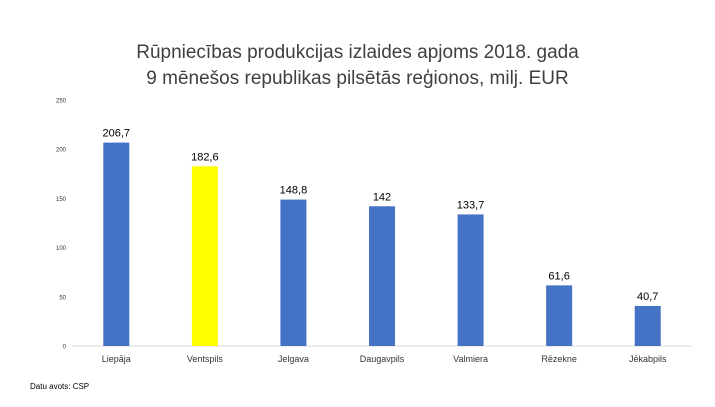 This screenshot has width=715, height=407. Describe the element at coordinates (61, 200) in the screenshot. I see `y-tick-label: 150` at that location.